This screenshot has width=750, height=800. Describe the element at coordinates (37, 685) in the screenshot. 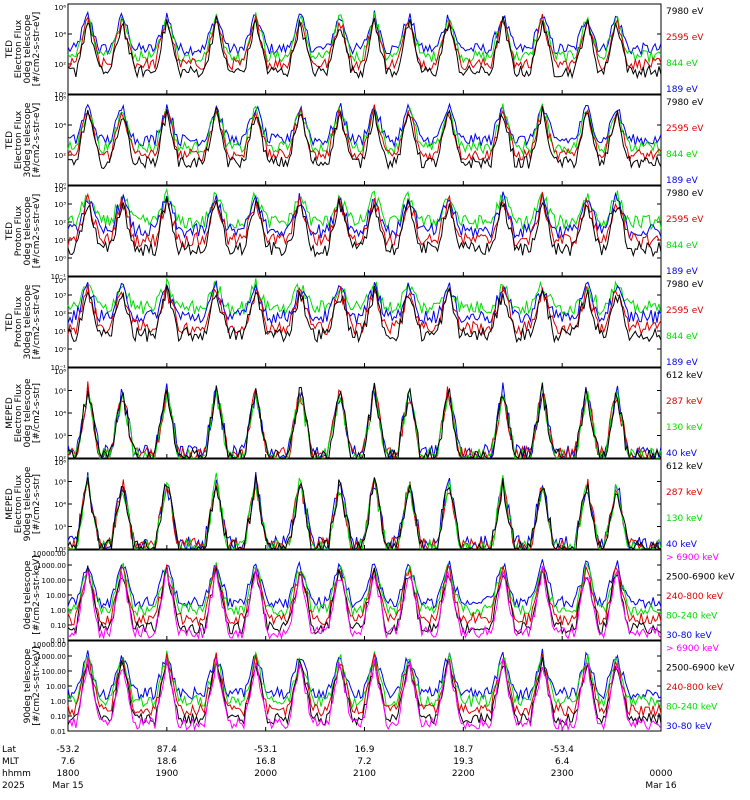

I see `y-axis-label-line: [#/cm2-s-str-keV]` at that location.